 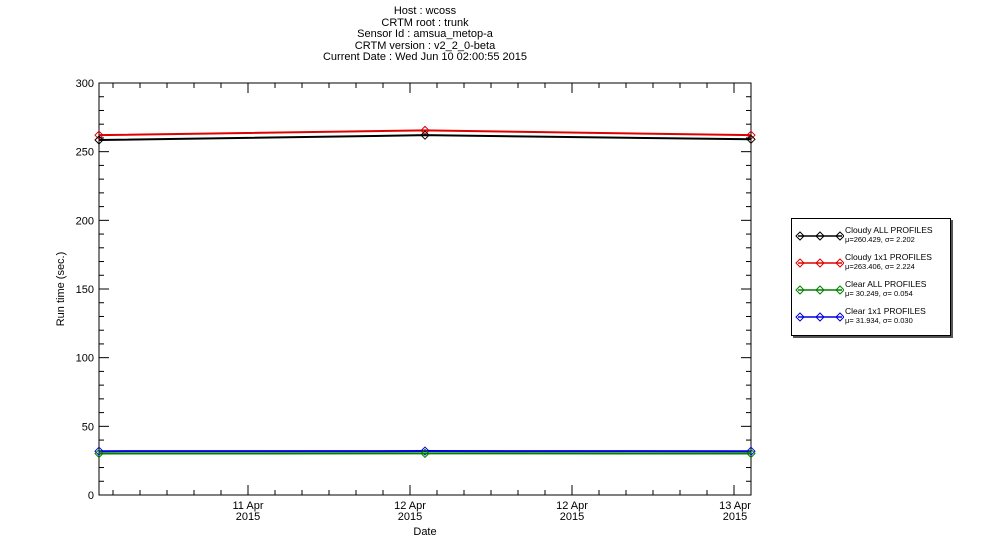 What do you see at coordinates (88, 427) in the screenshot?
I see `y-tick-label: 50` at bounding box center [88, 427].